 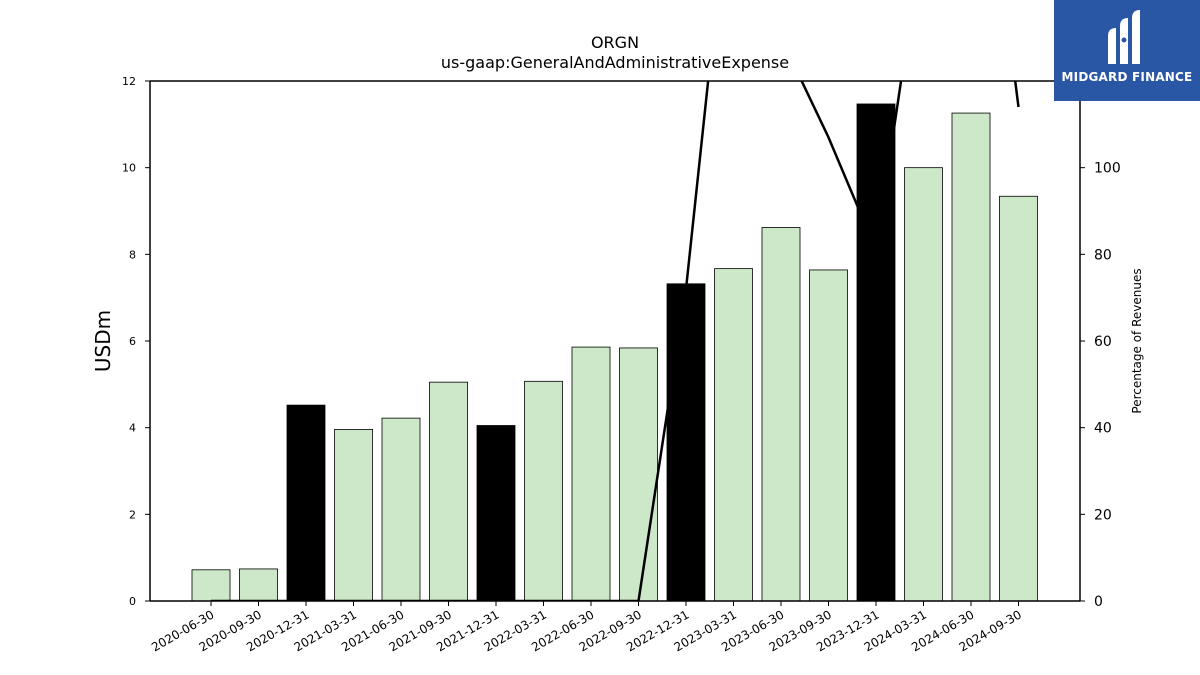 I want to click on y-axis-label: USDm, so click(x=103, y=341).